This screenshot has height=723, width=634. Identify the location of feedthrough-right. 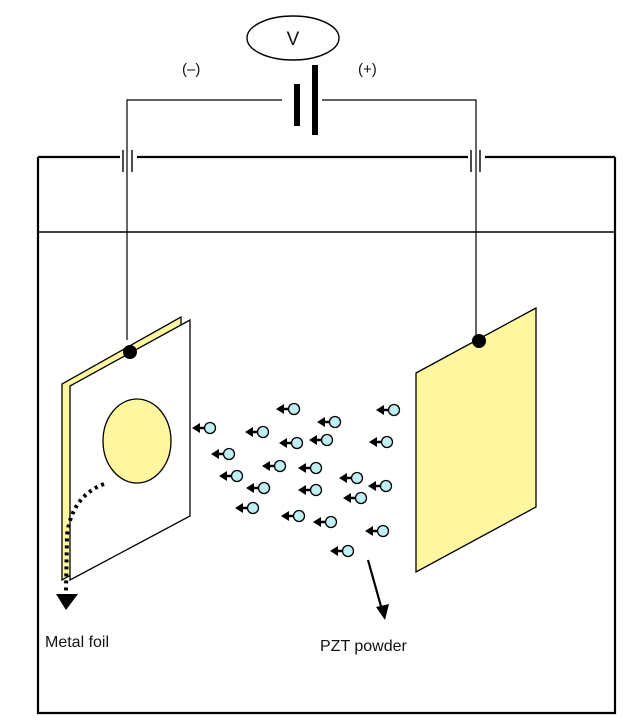
(475, 161).